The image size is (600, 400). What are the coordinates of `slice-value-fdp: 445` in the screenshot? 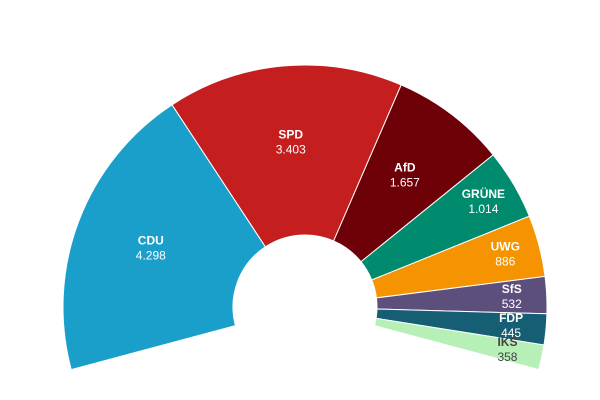 It's located at (511, 333).